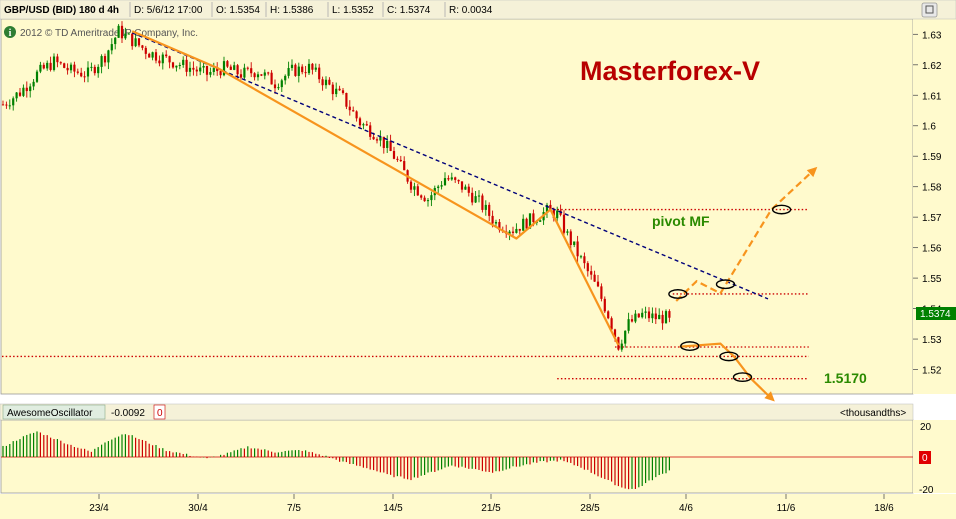 The image size is (956, 519). I want to click on oscillator-bars, so click(336, 460).